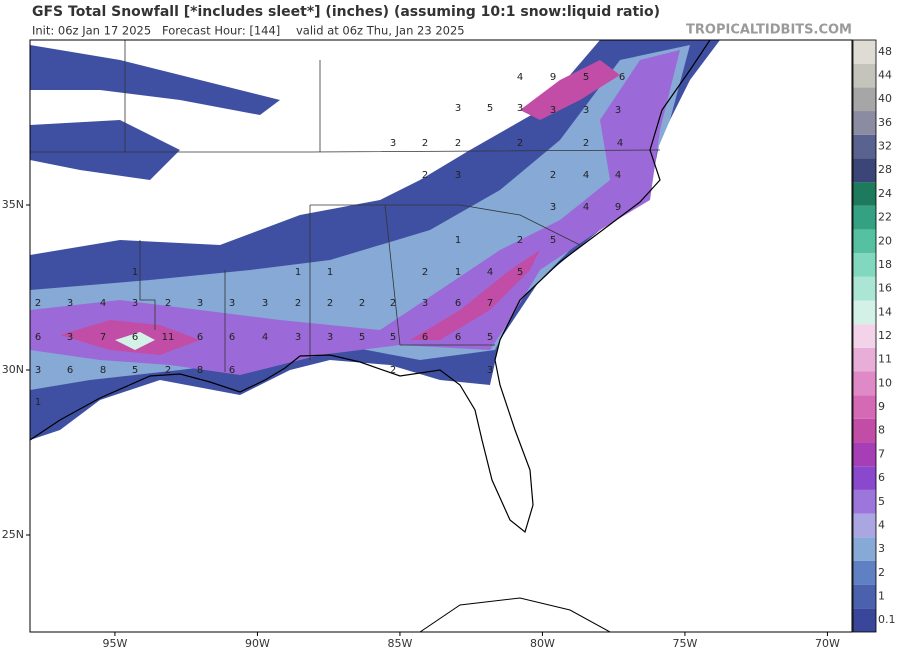 The width and height of the screenshot is (900, 656). What do you see at coordinates (881, 501) in the screenshot?
I see `colorbar-label: 5` at bounding box center [881, 501].